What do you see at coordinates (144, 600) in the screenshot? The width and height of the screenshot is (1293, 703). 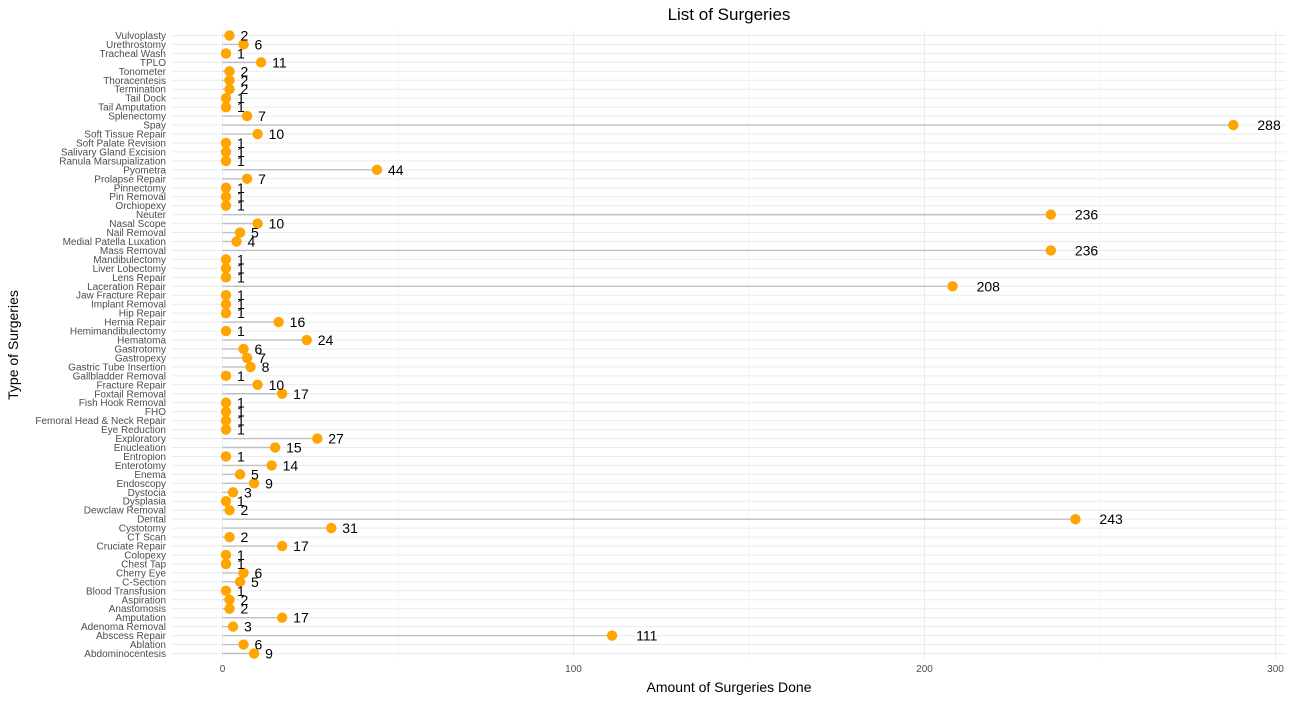 I see `category-label: Aspiration` at bounding box center [144, 600].